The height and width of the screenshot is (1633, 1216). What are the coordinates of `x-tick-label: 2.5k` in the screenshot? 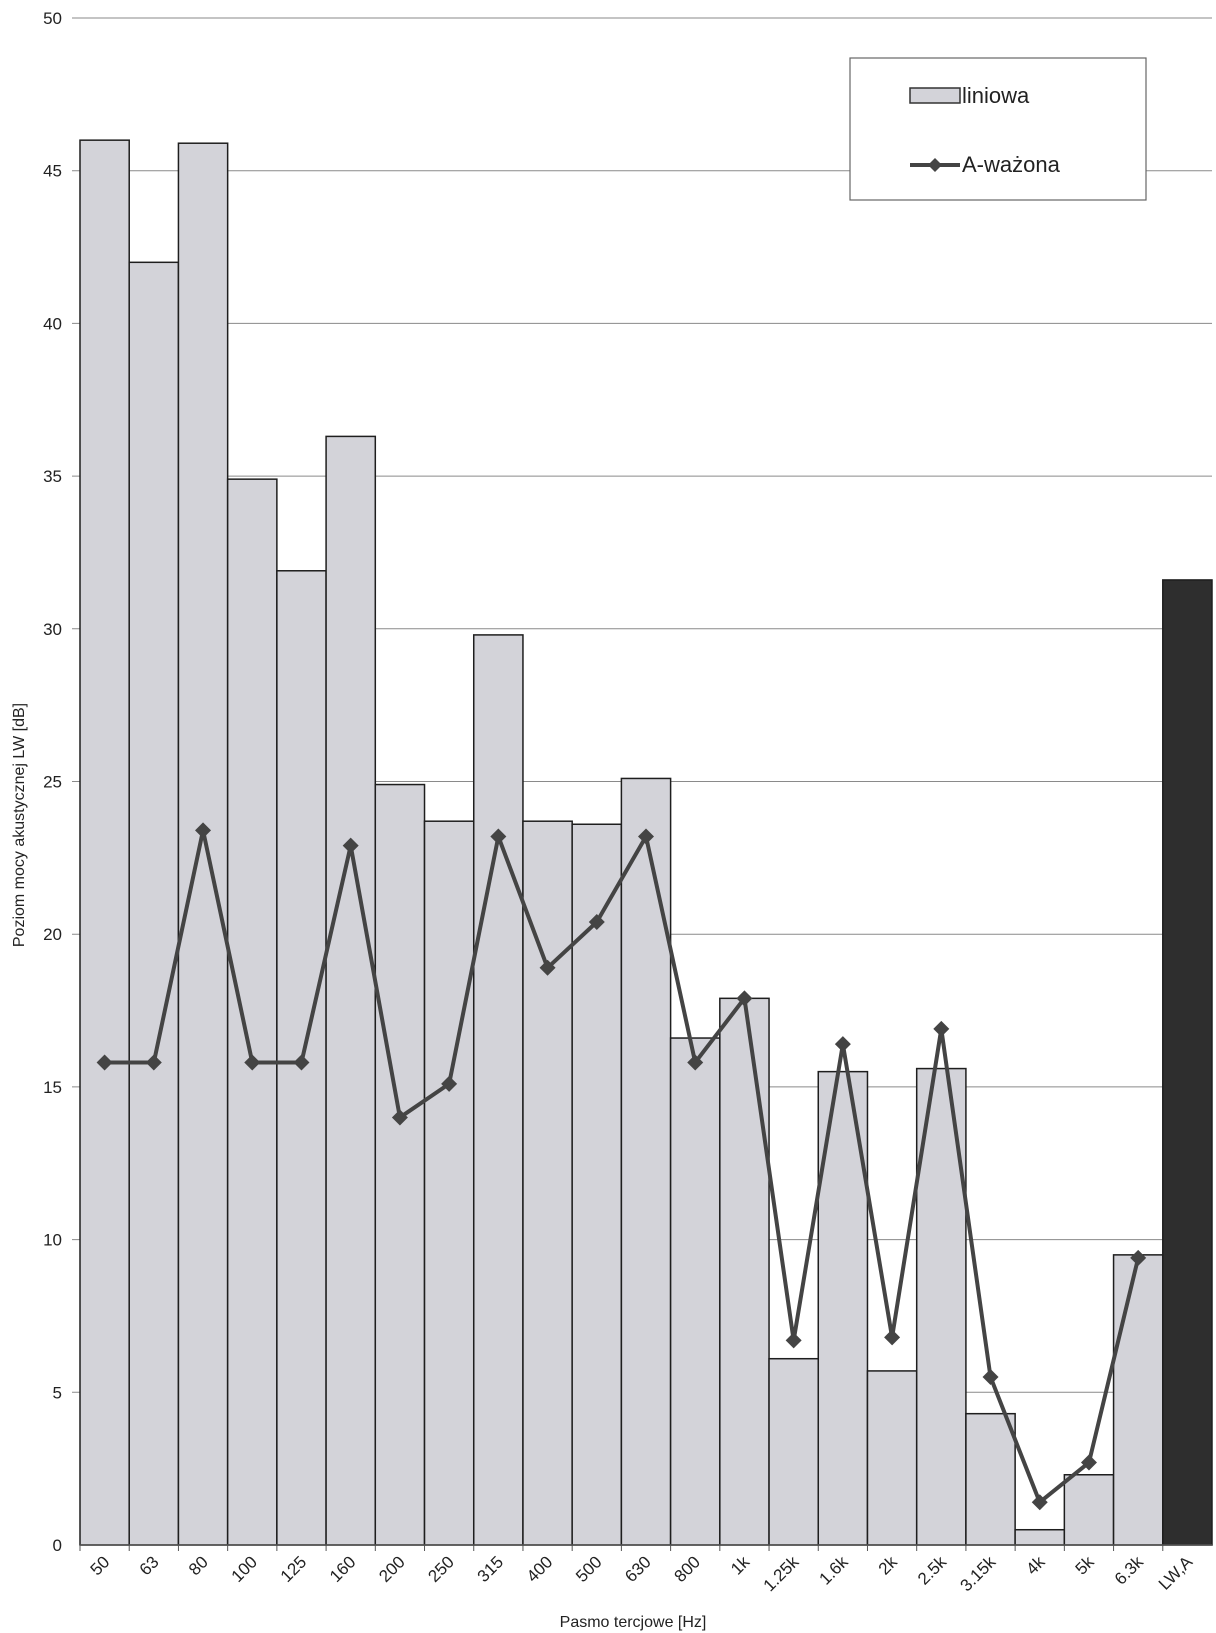 It's located at (932, 1570).